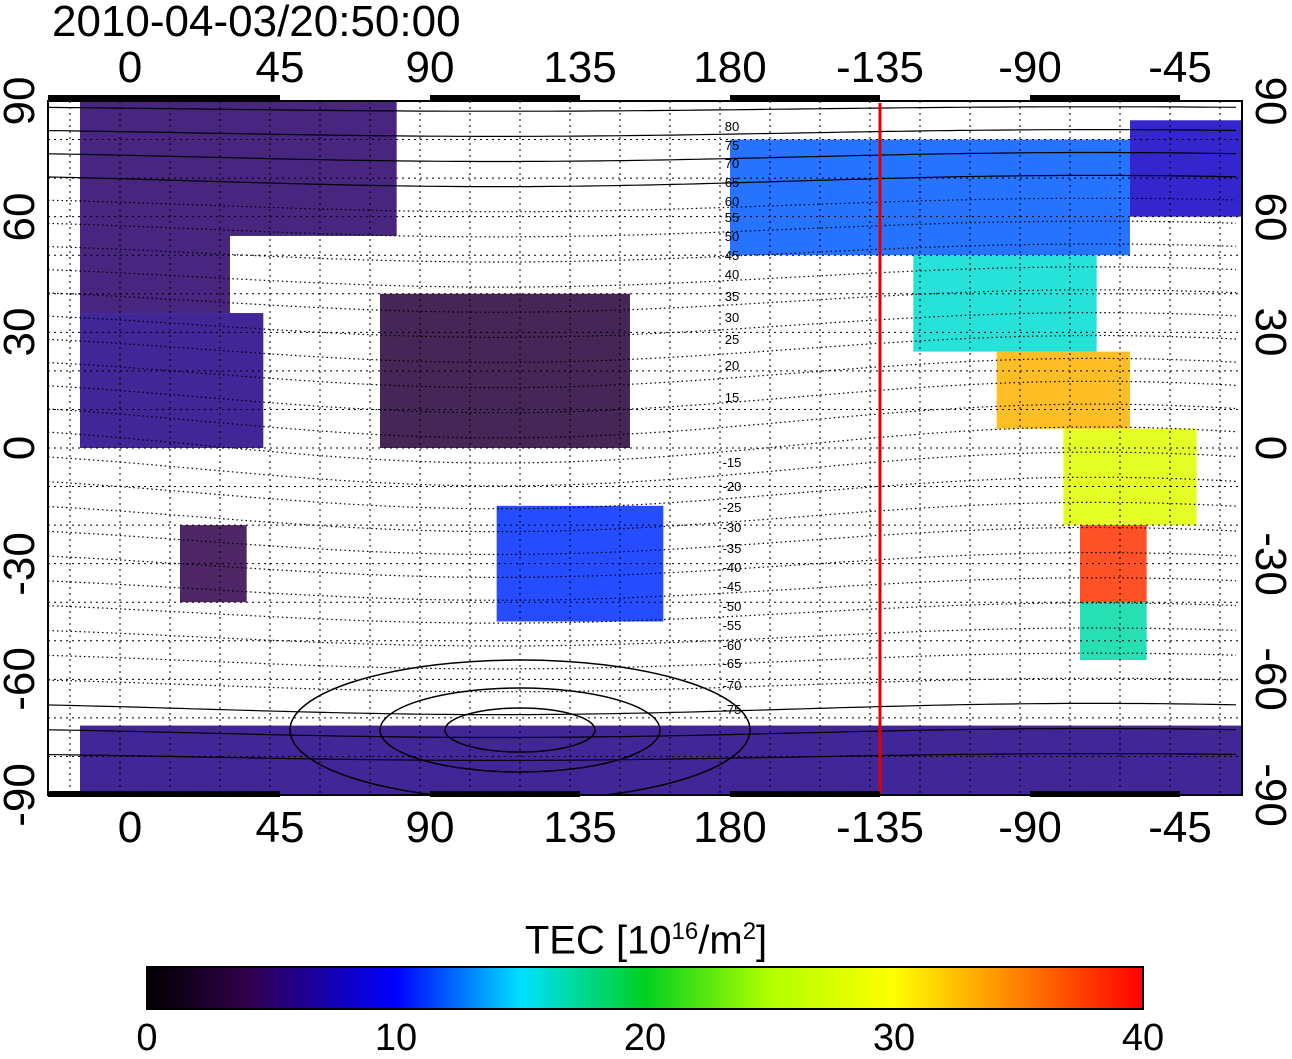 The width and height of the screenshot is (1292, 1059). What do you see at coordinates (732, 126) in the screenshot?
I see `magnetic-latitude-label: 80` at bounding box center [732, 126].